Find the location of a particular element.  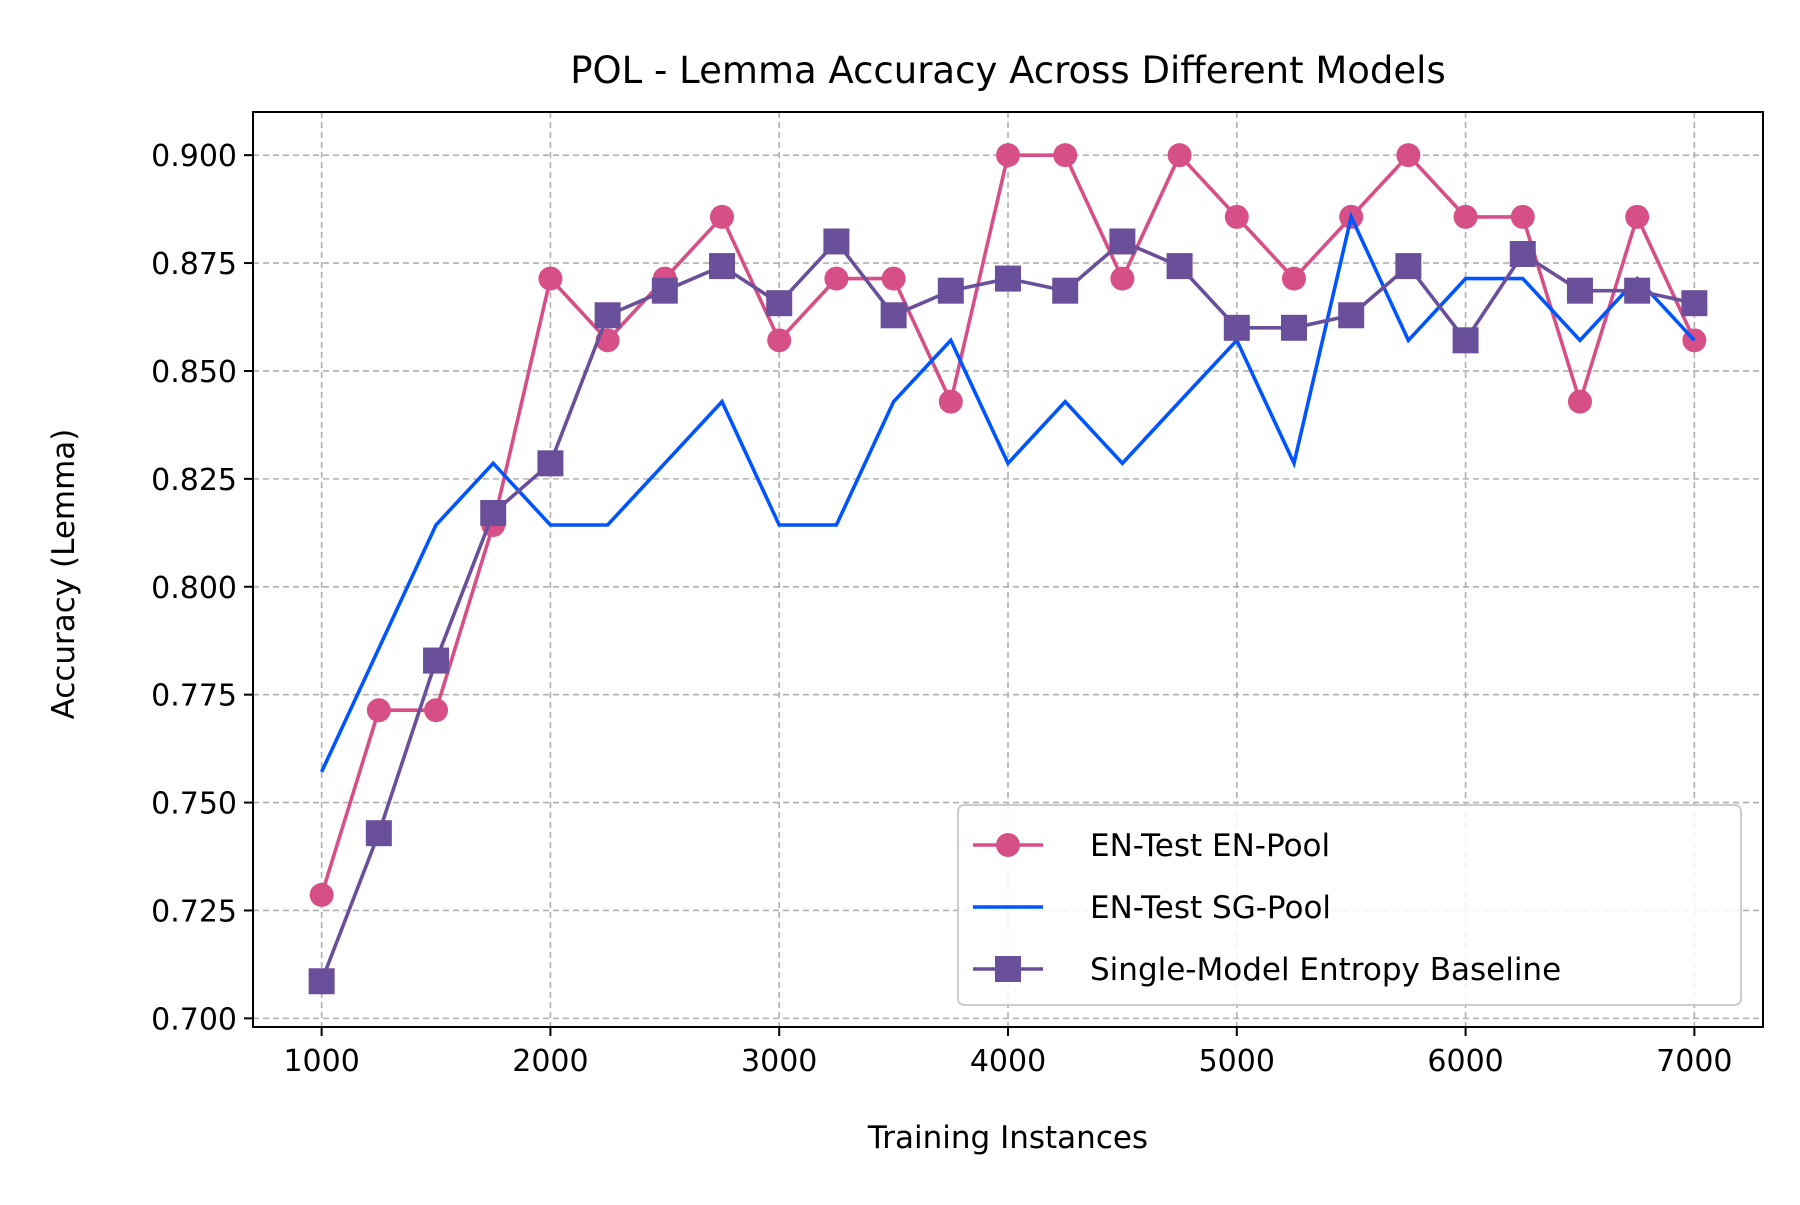

x-tick-label: 6000 is located at coordinates (1465, 1061).